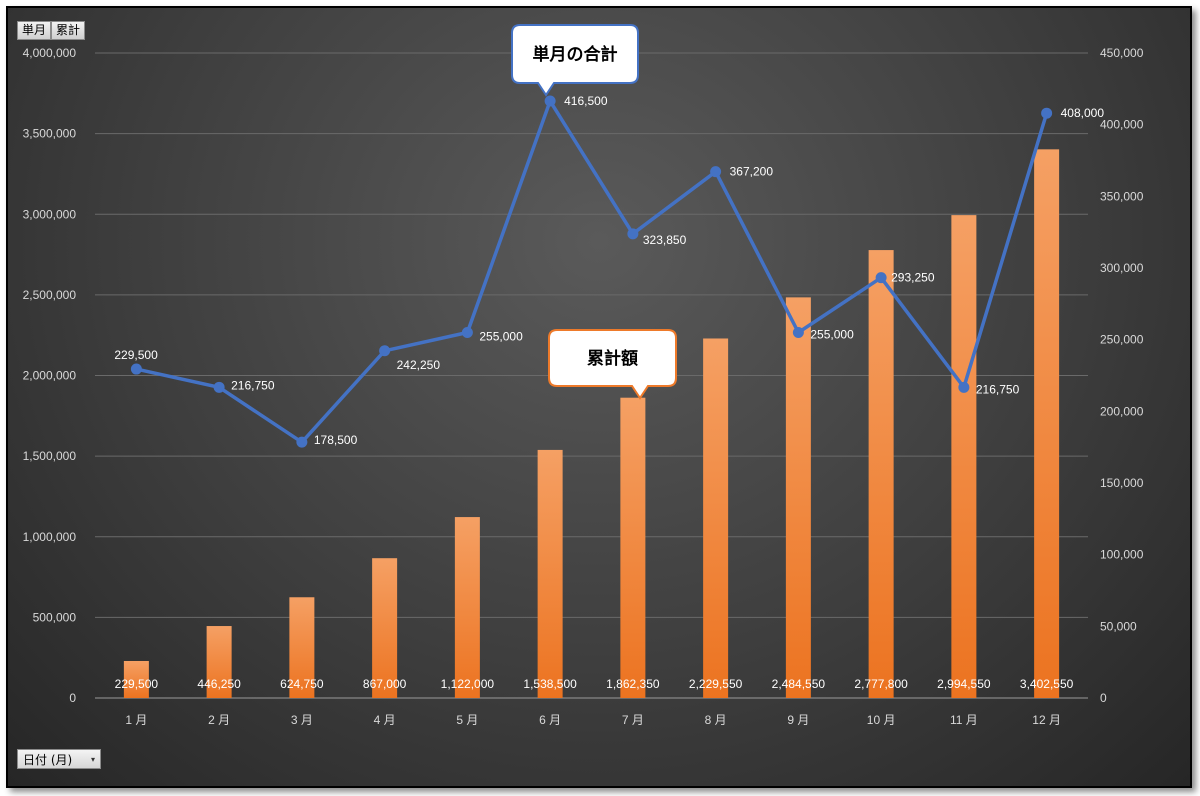 The height and width of the screenshot is (796, 1200). I want to click on y-left-tick-label: 3,500,000, so click(50, 134).